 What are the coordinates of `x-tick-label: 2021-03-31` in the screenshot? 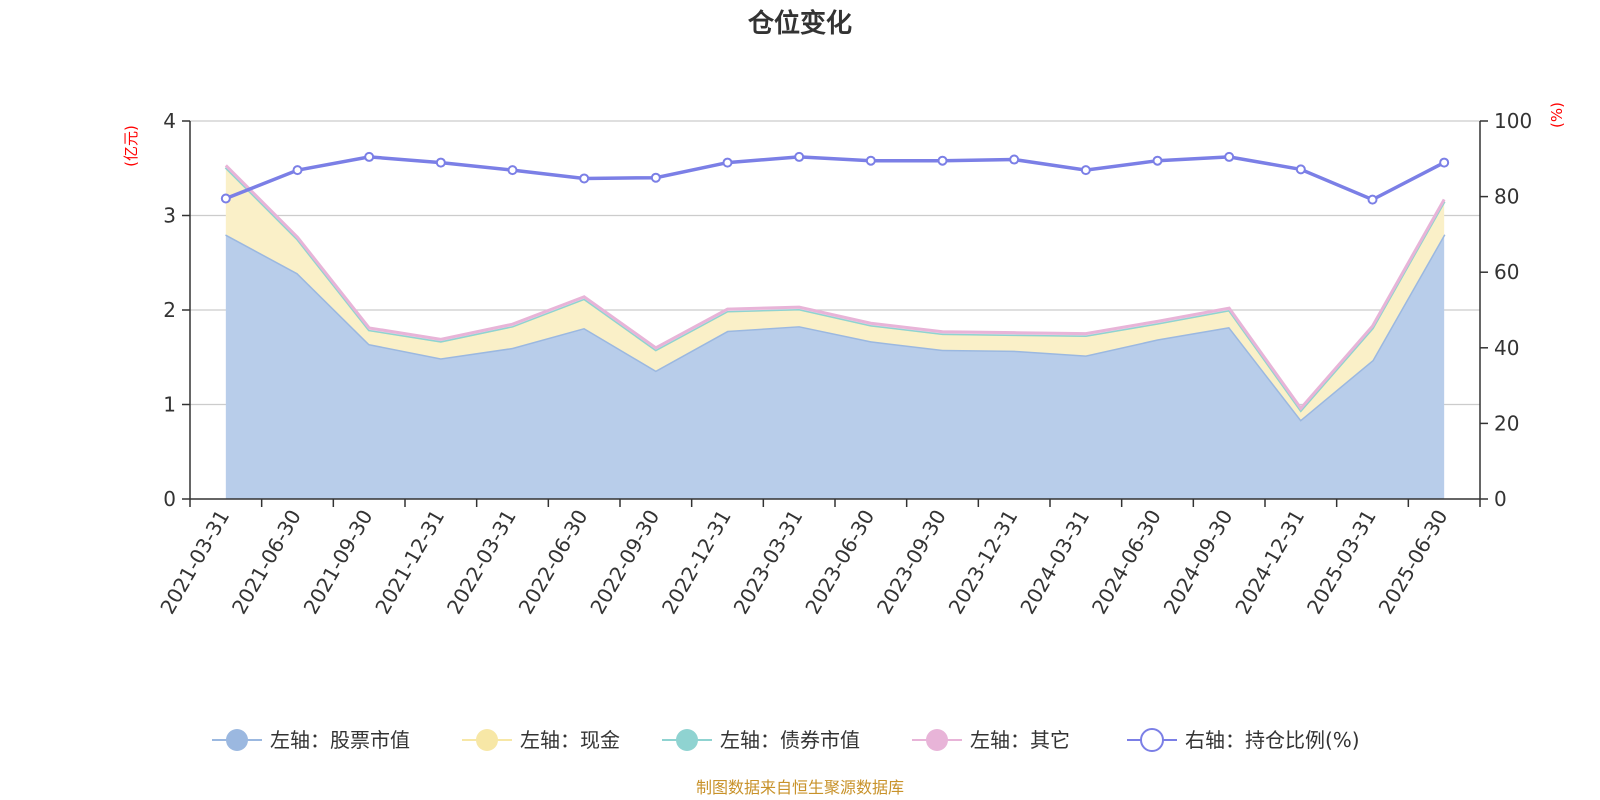 It's located at (194, 562).